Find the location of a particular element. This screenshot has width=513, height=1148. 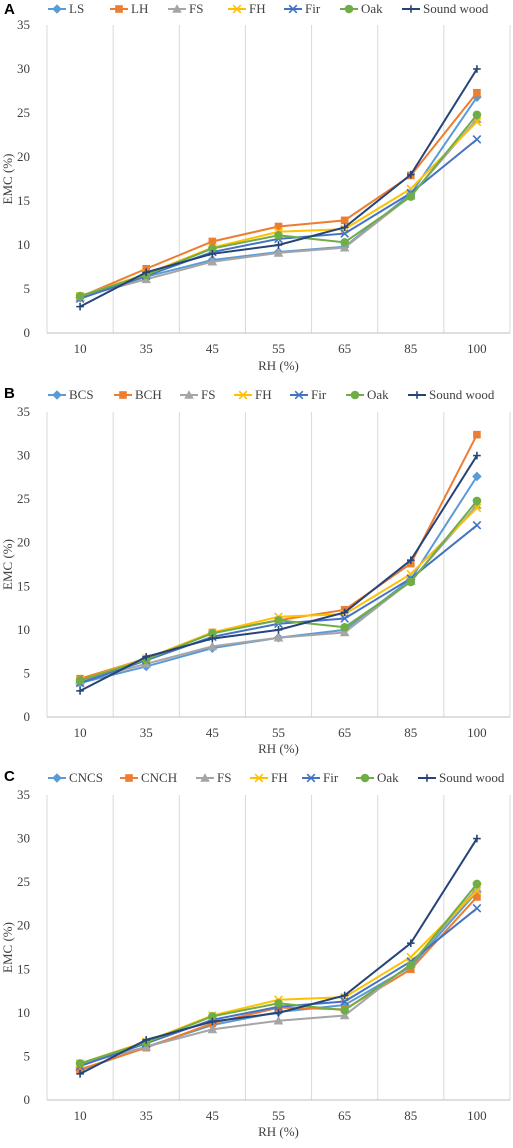

legend-item: CNCS is located at coordinates (75, 777).